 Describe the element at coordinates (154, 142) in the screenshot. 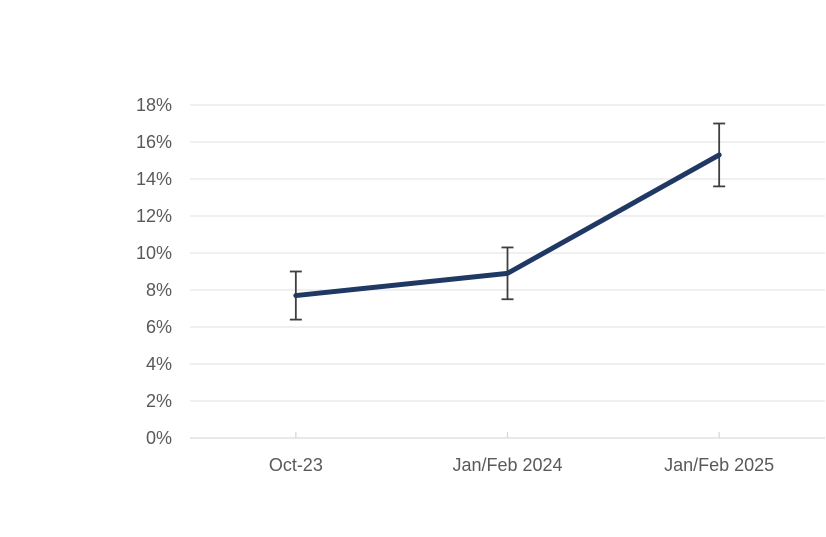

I see `y-tick-label: 16%` at that location.